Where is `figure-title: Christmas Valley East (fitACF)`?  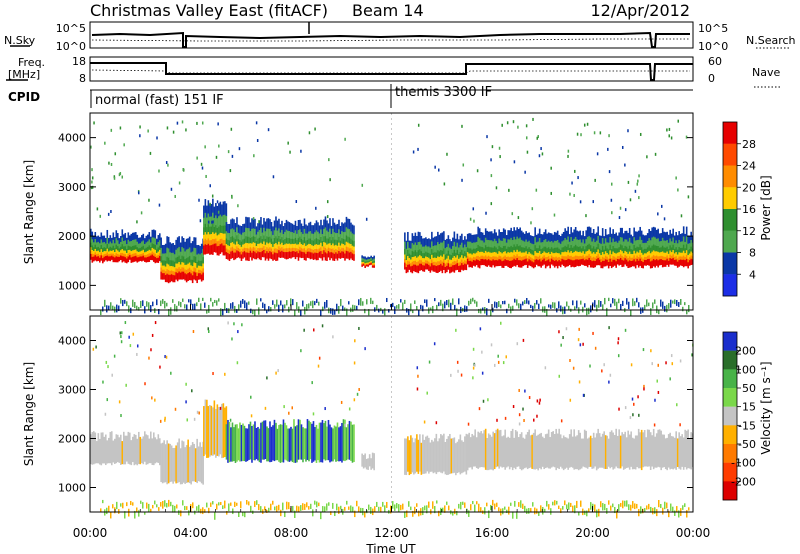 figure-title: Christmas Valley East (fitACF) is located at coordinates (209, 10).